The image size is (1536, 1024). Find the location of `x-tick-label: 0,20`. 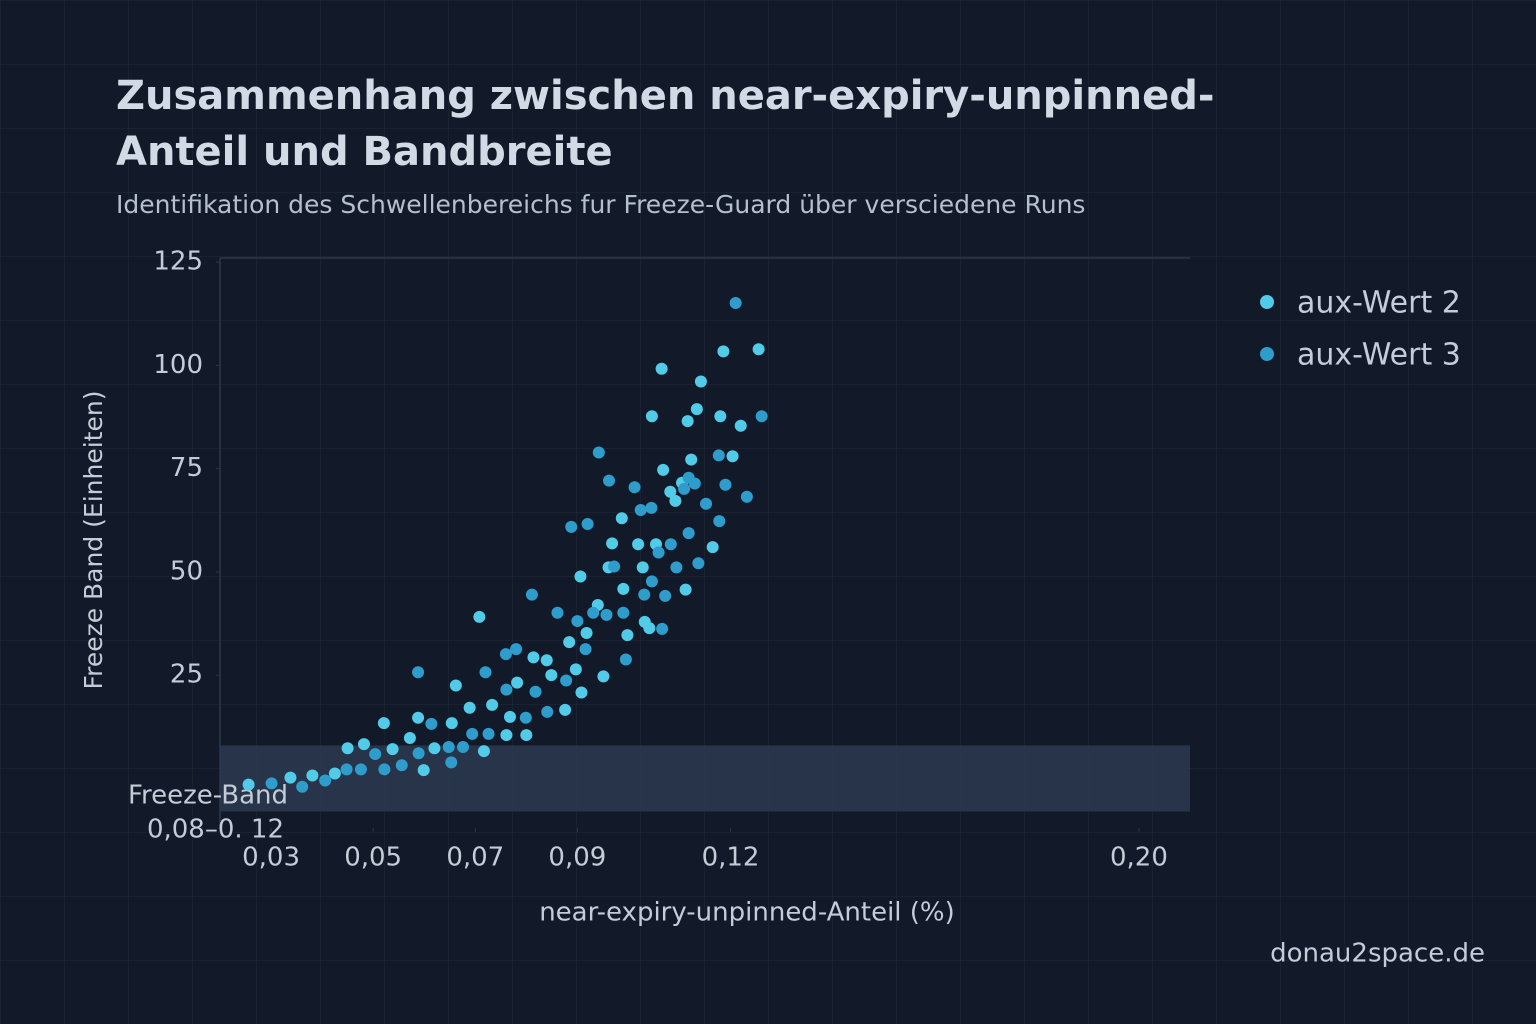

x-tick-label: 0,20 is located at coordinates (1139, 858).